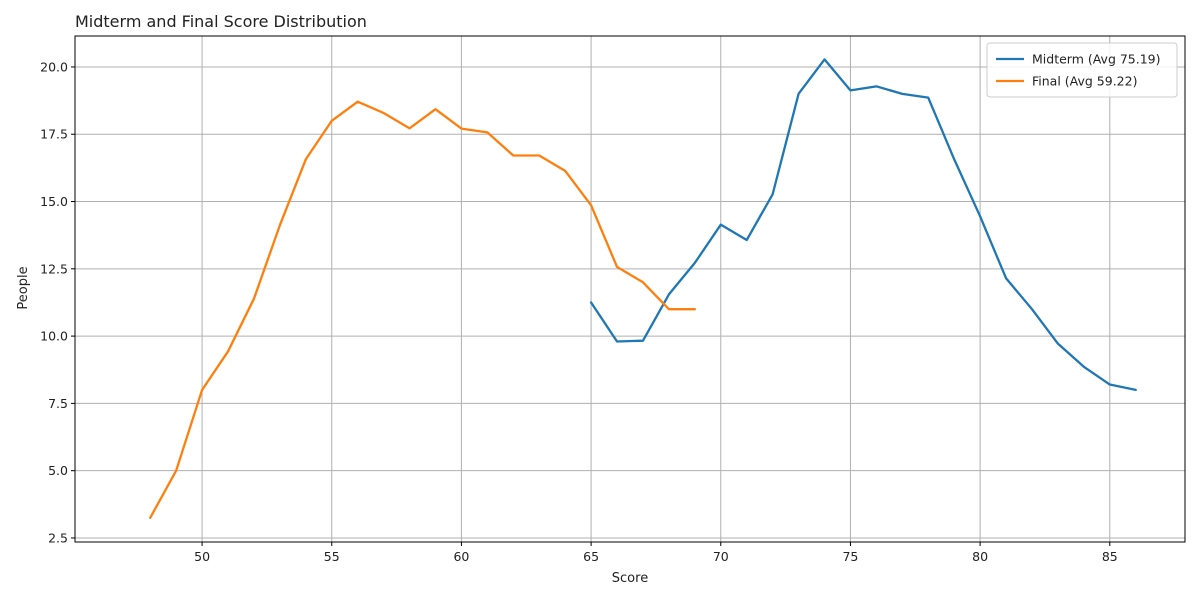  Describe the element at coordinates (850, 556) in the screenshot. I see `x-tick-label: 75` at that location.